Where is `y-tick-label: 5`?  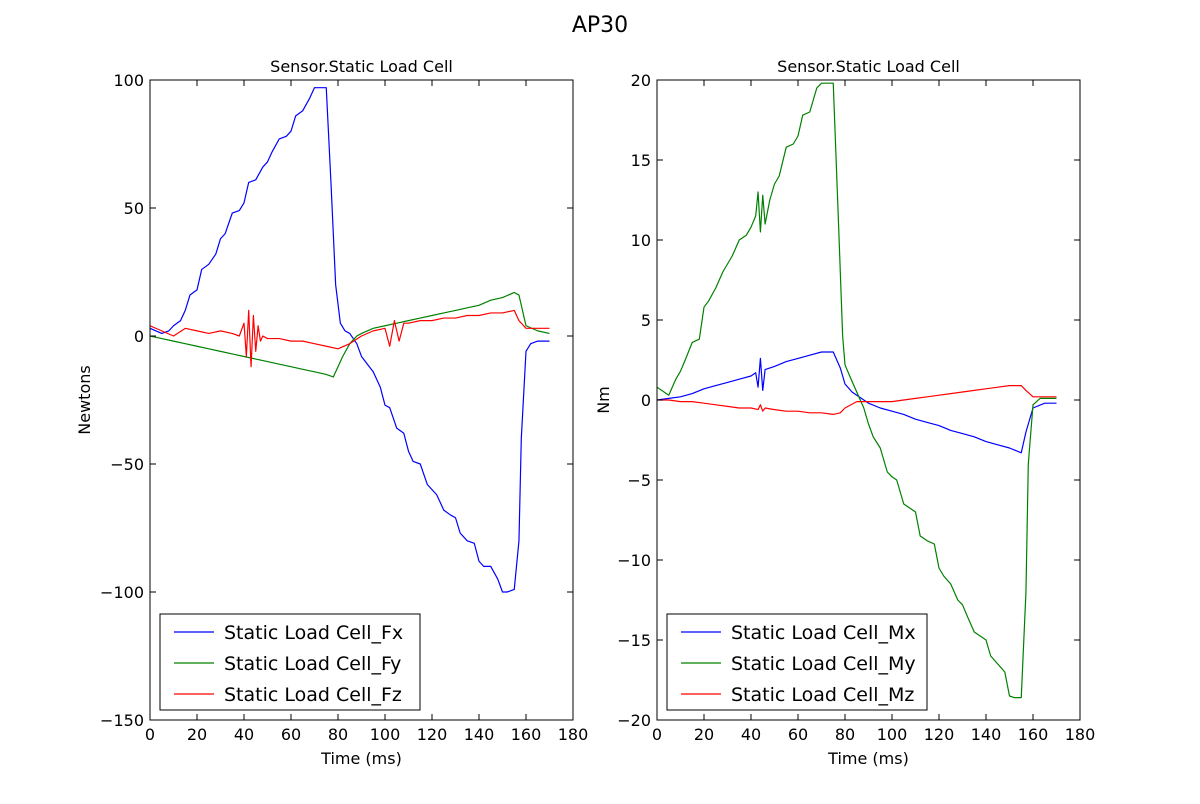 y-tick-label: 5 is located at coordinates (646, 320).